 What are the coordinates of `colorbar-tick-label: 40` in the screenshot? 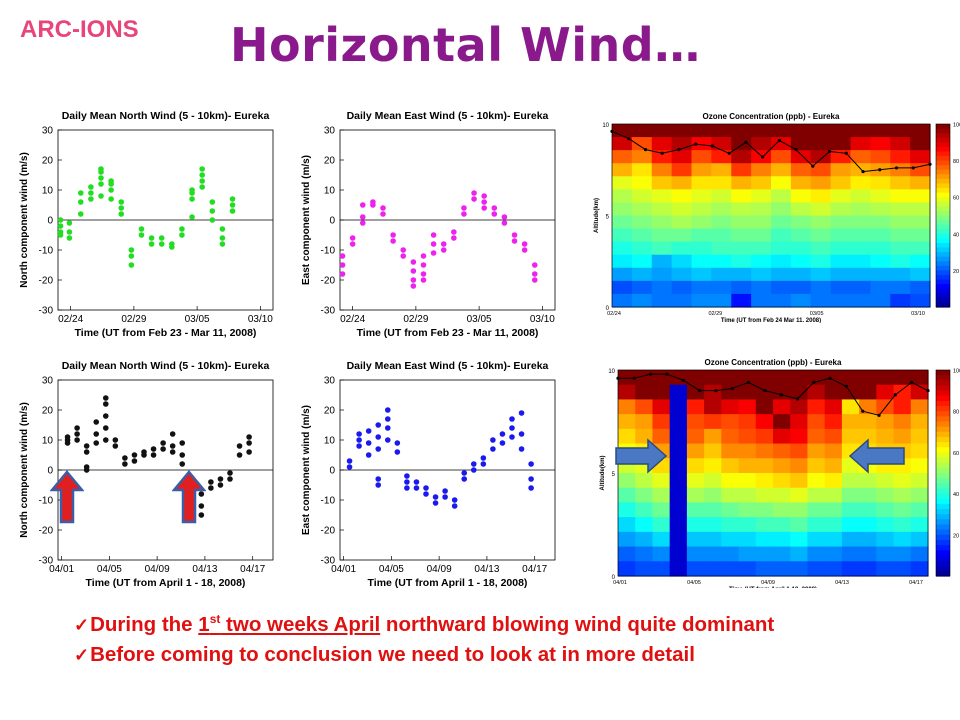 It's located at (956, 495).